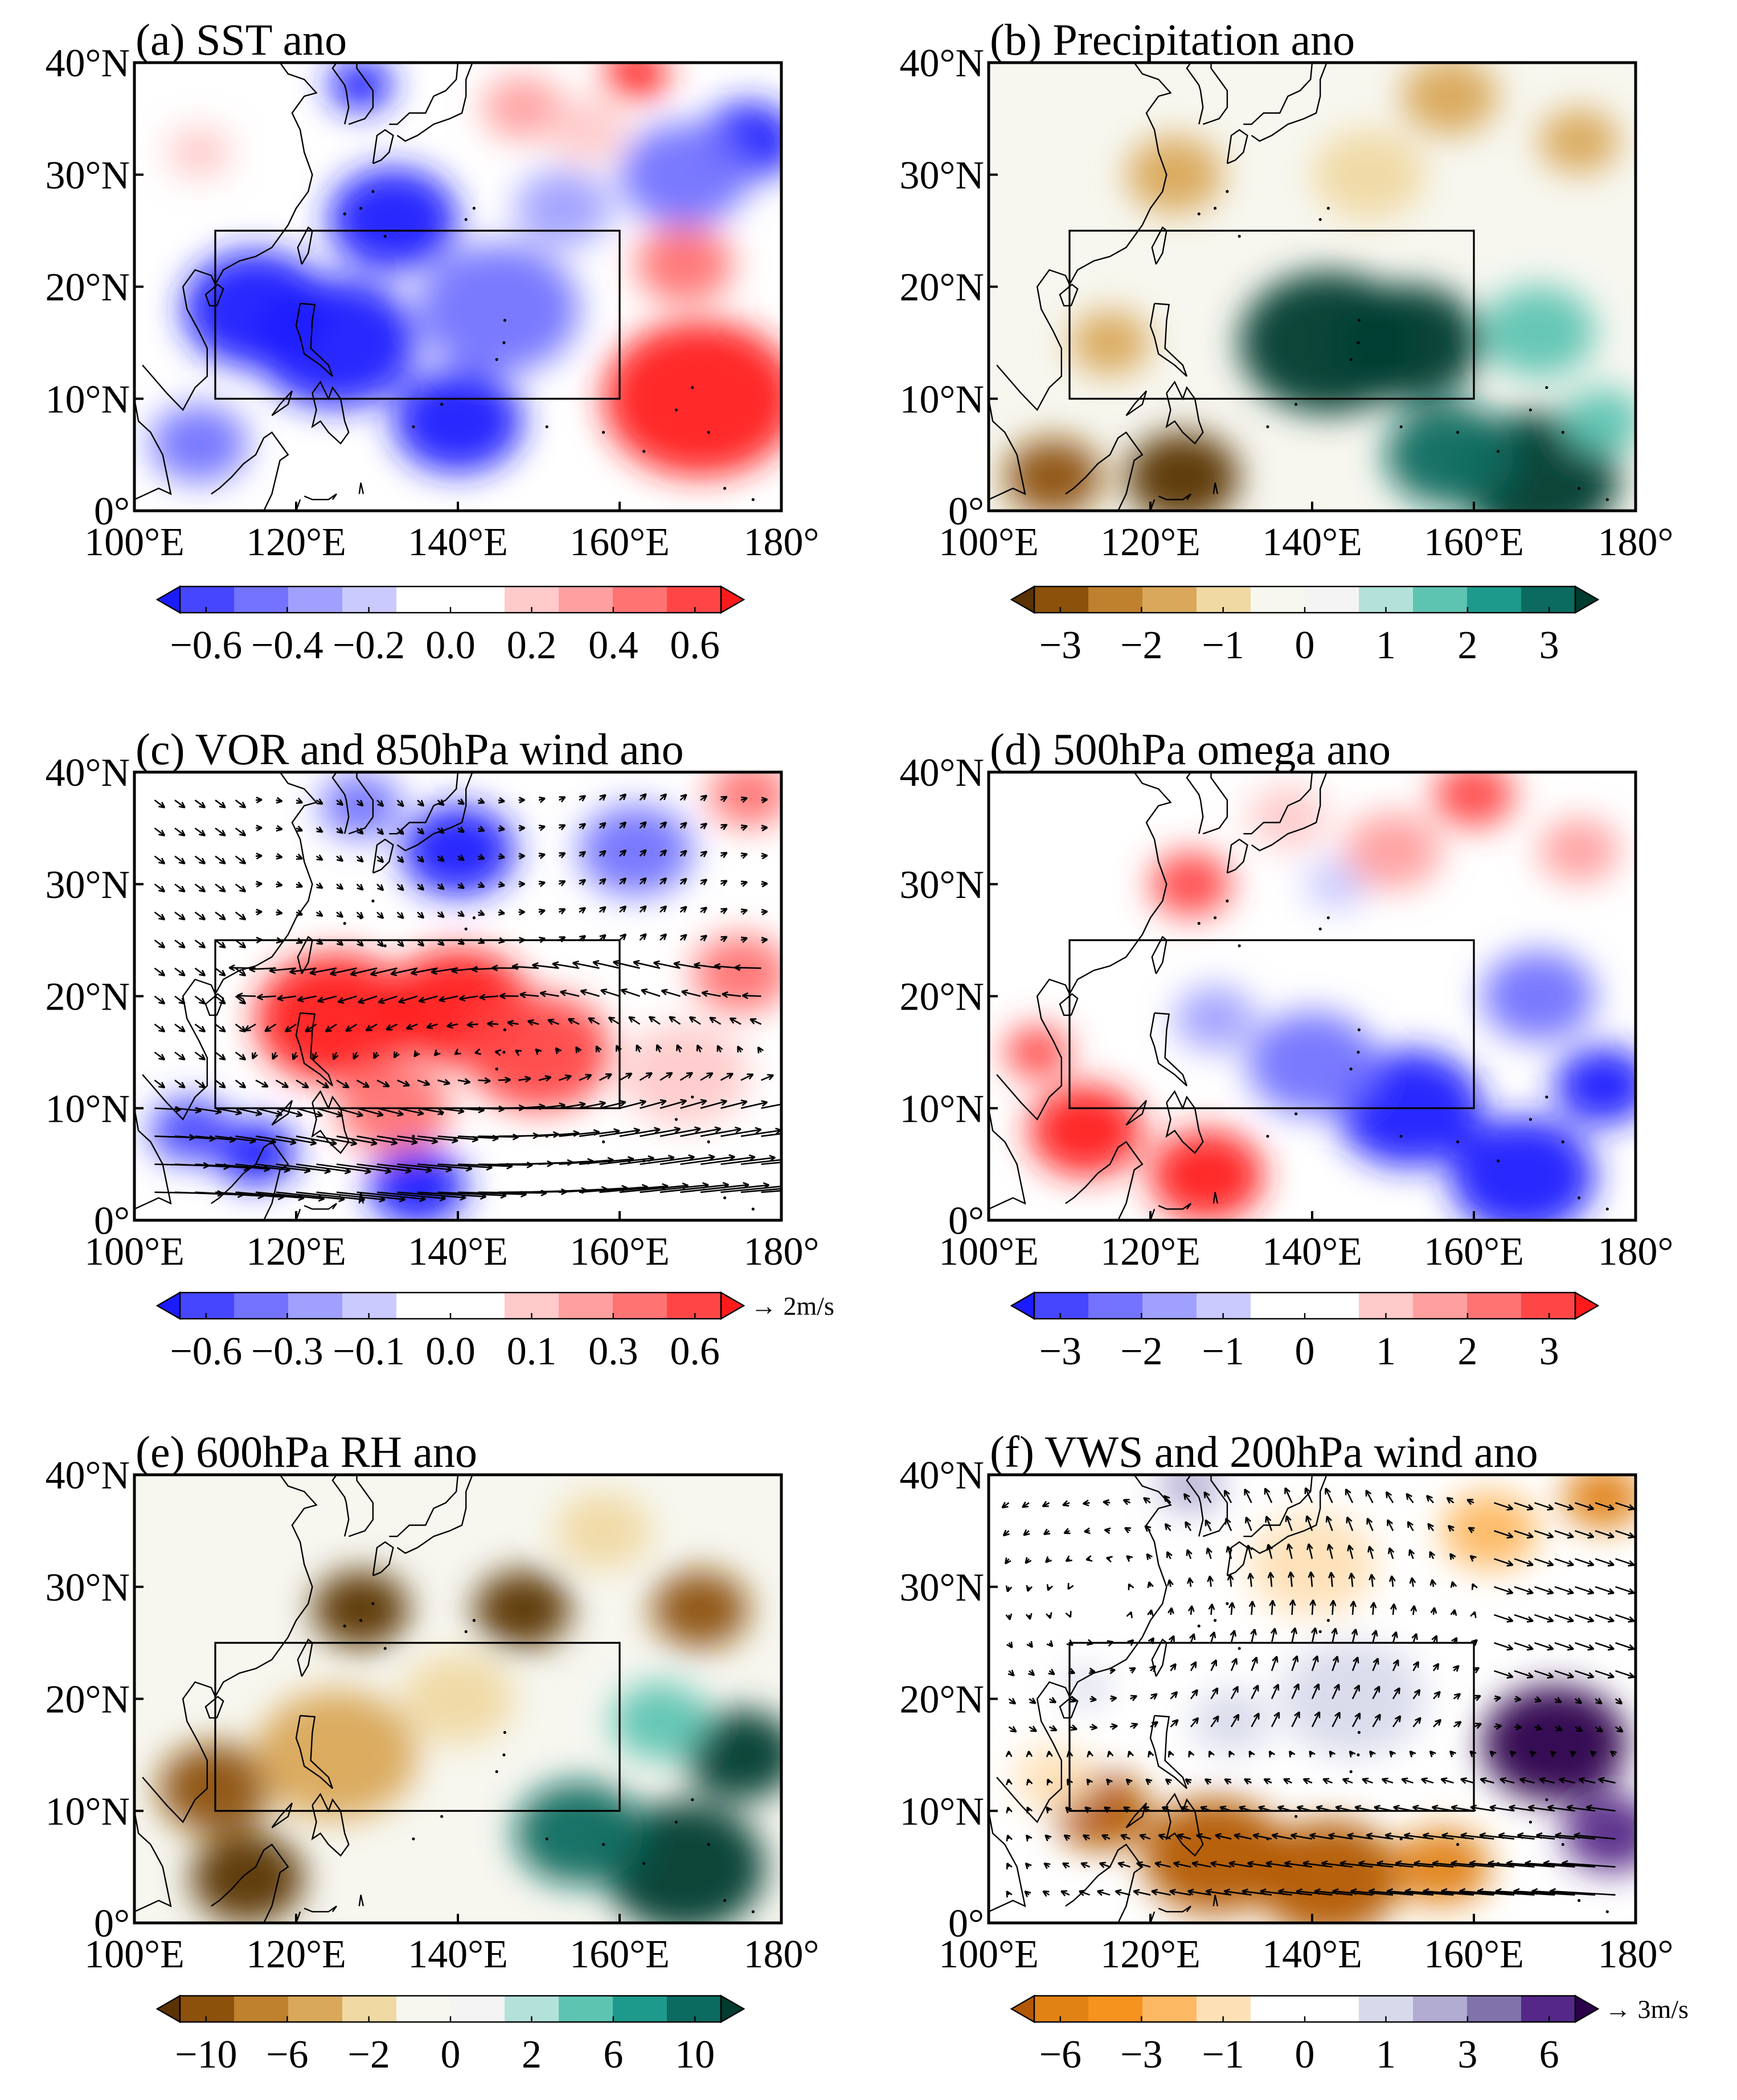 Image resolution: width=1737 pixels, height=2100 pixels. I want to click on panel-f-wind-key: → 3m/s, so click(1647, 2009).